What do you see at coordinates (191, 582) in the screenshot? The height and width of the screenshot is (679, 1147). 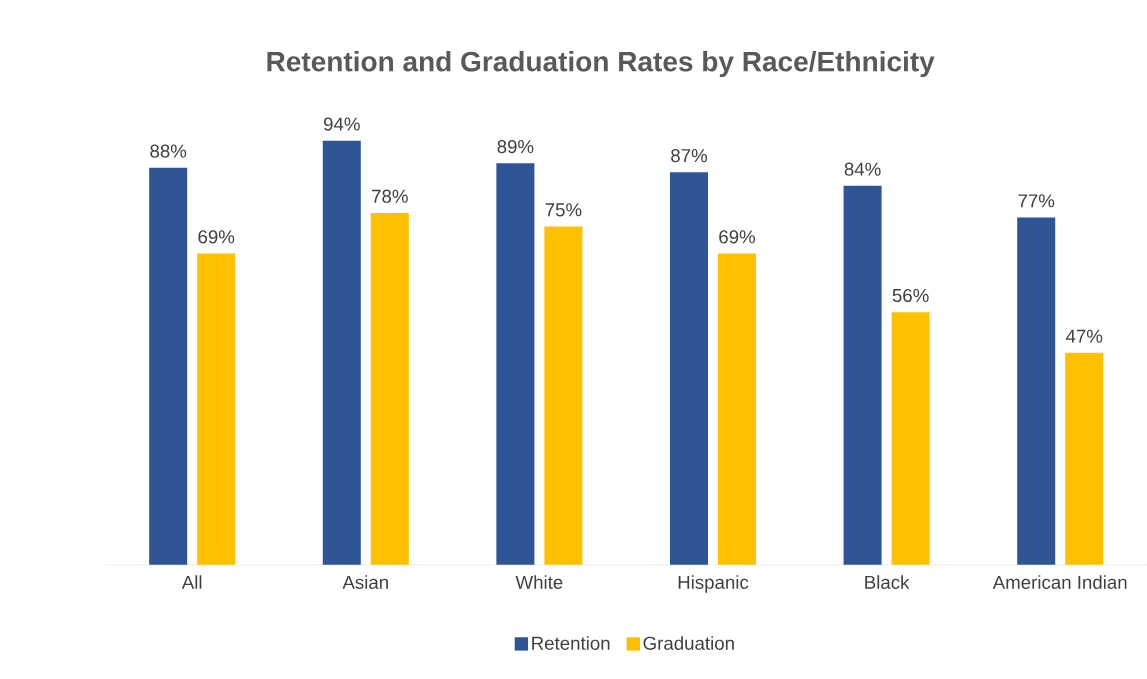 I see `x-tick-label: All` at bounding box center [191, 582].